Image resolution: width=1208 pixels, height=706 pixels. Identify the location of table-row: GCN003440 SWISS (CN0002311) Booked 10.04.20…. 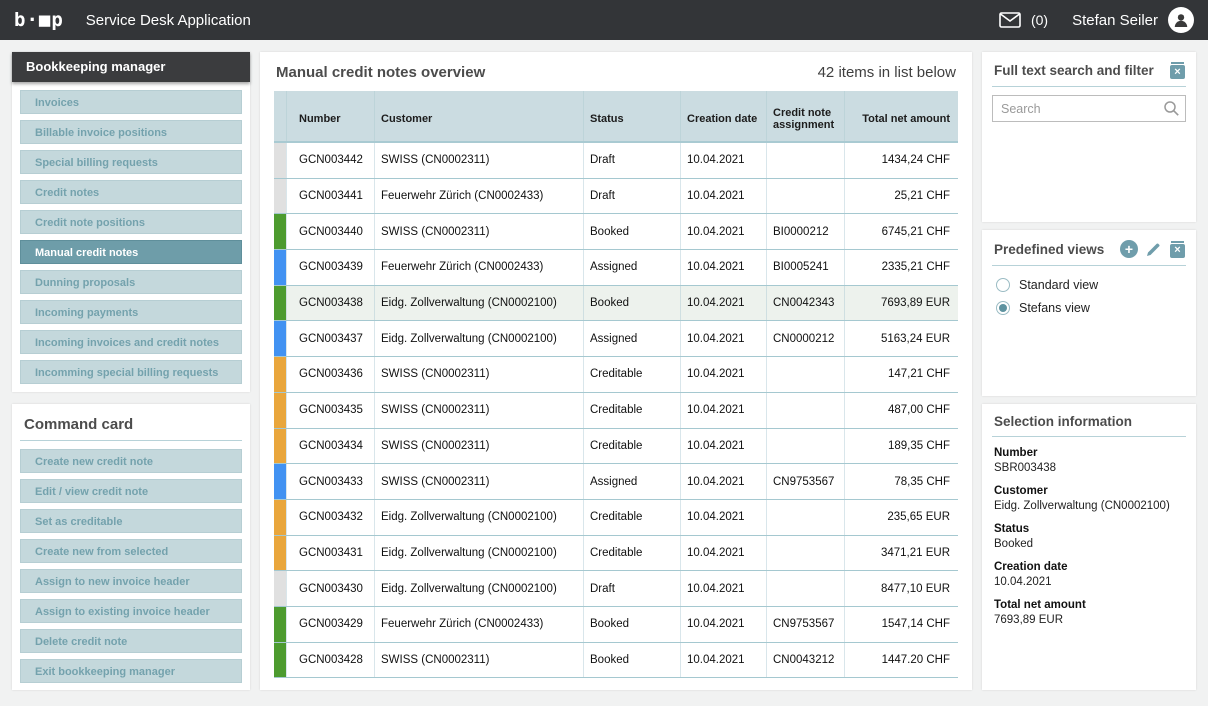
(616, 232).